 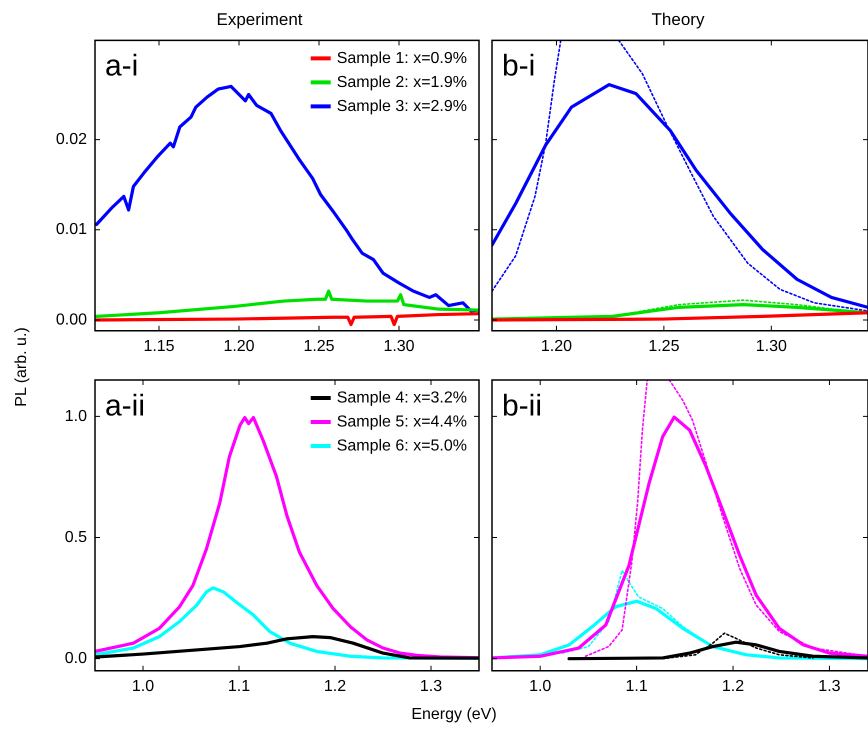 What do you see at coordinates (401, 58) in the screenshot?
I see `legend-label: Sample 1: x=0.9%` at bounding box center [401, 58].